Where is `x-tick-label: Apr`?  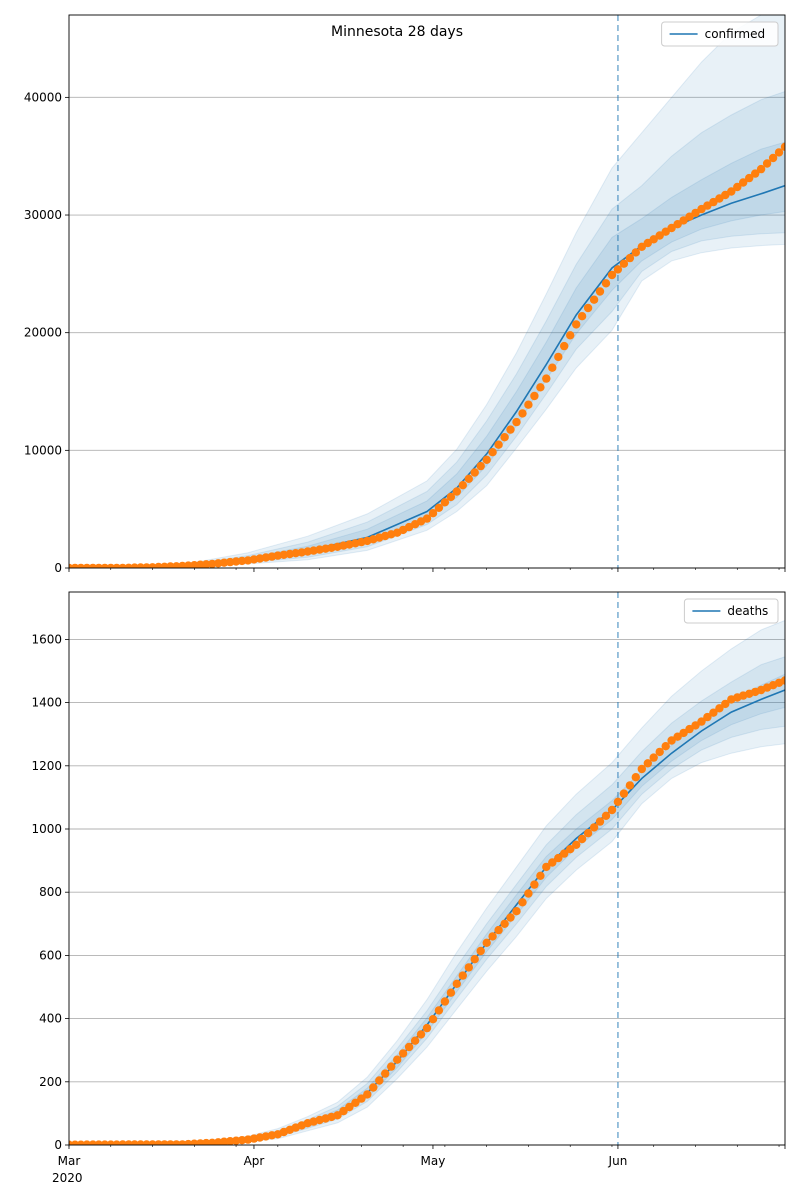 x-tick-label: Apr is located at coordinates (254, 1161).